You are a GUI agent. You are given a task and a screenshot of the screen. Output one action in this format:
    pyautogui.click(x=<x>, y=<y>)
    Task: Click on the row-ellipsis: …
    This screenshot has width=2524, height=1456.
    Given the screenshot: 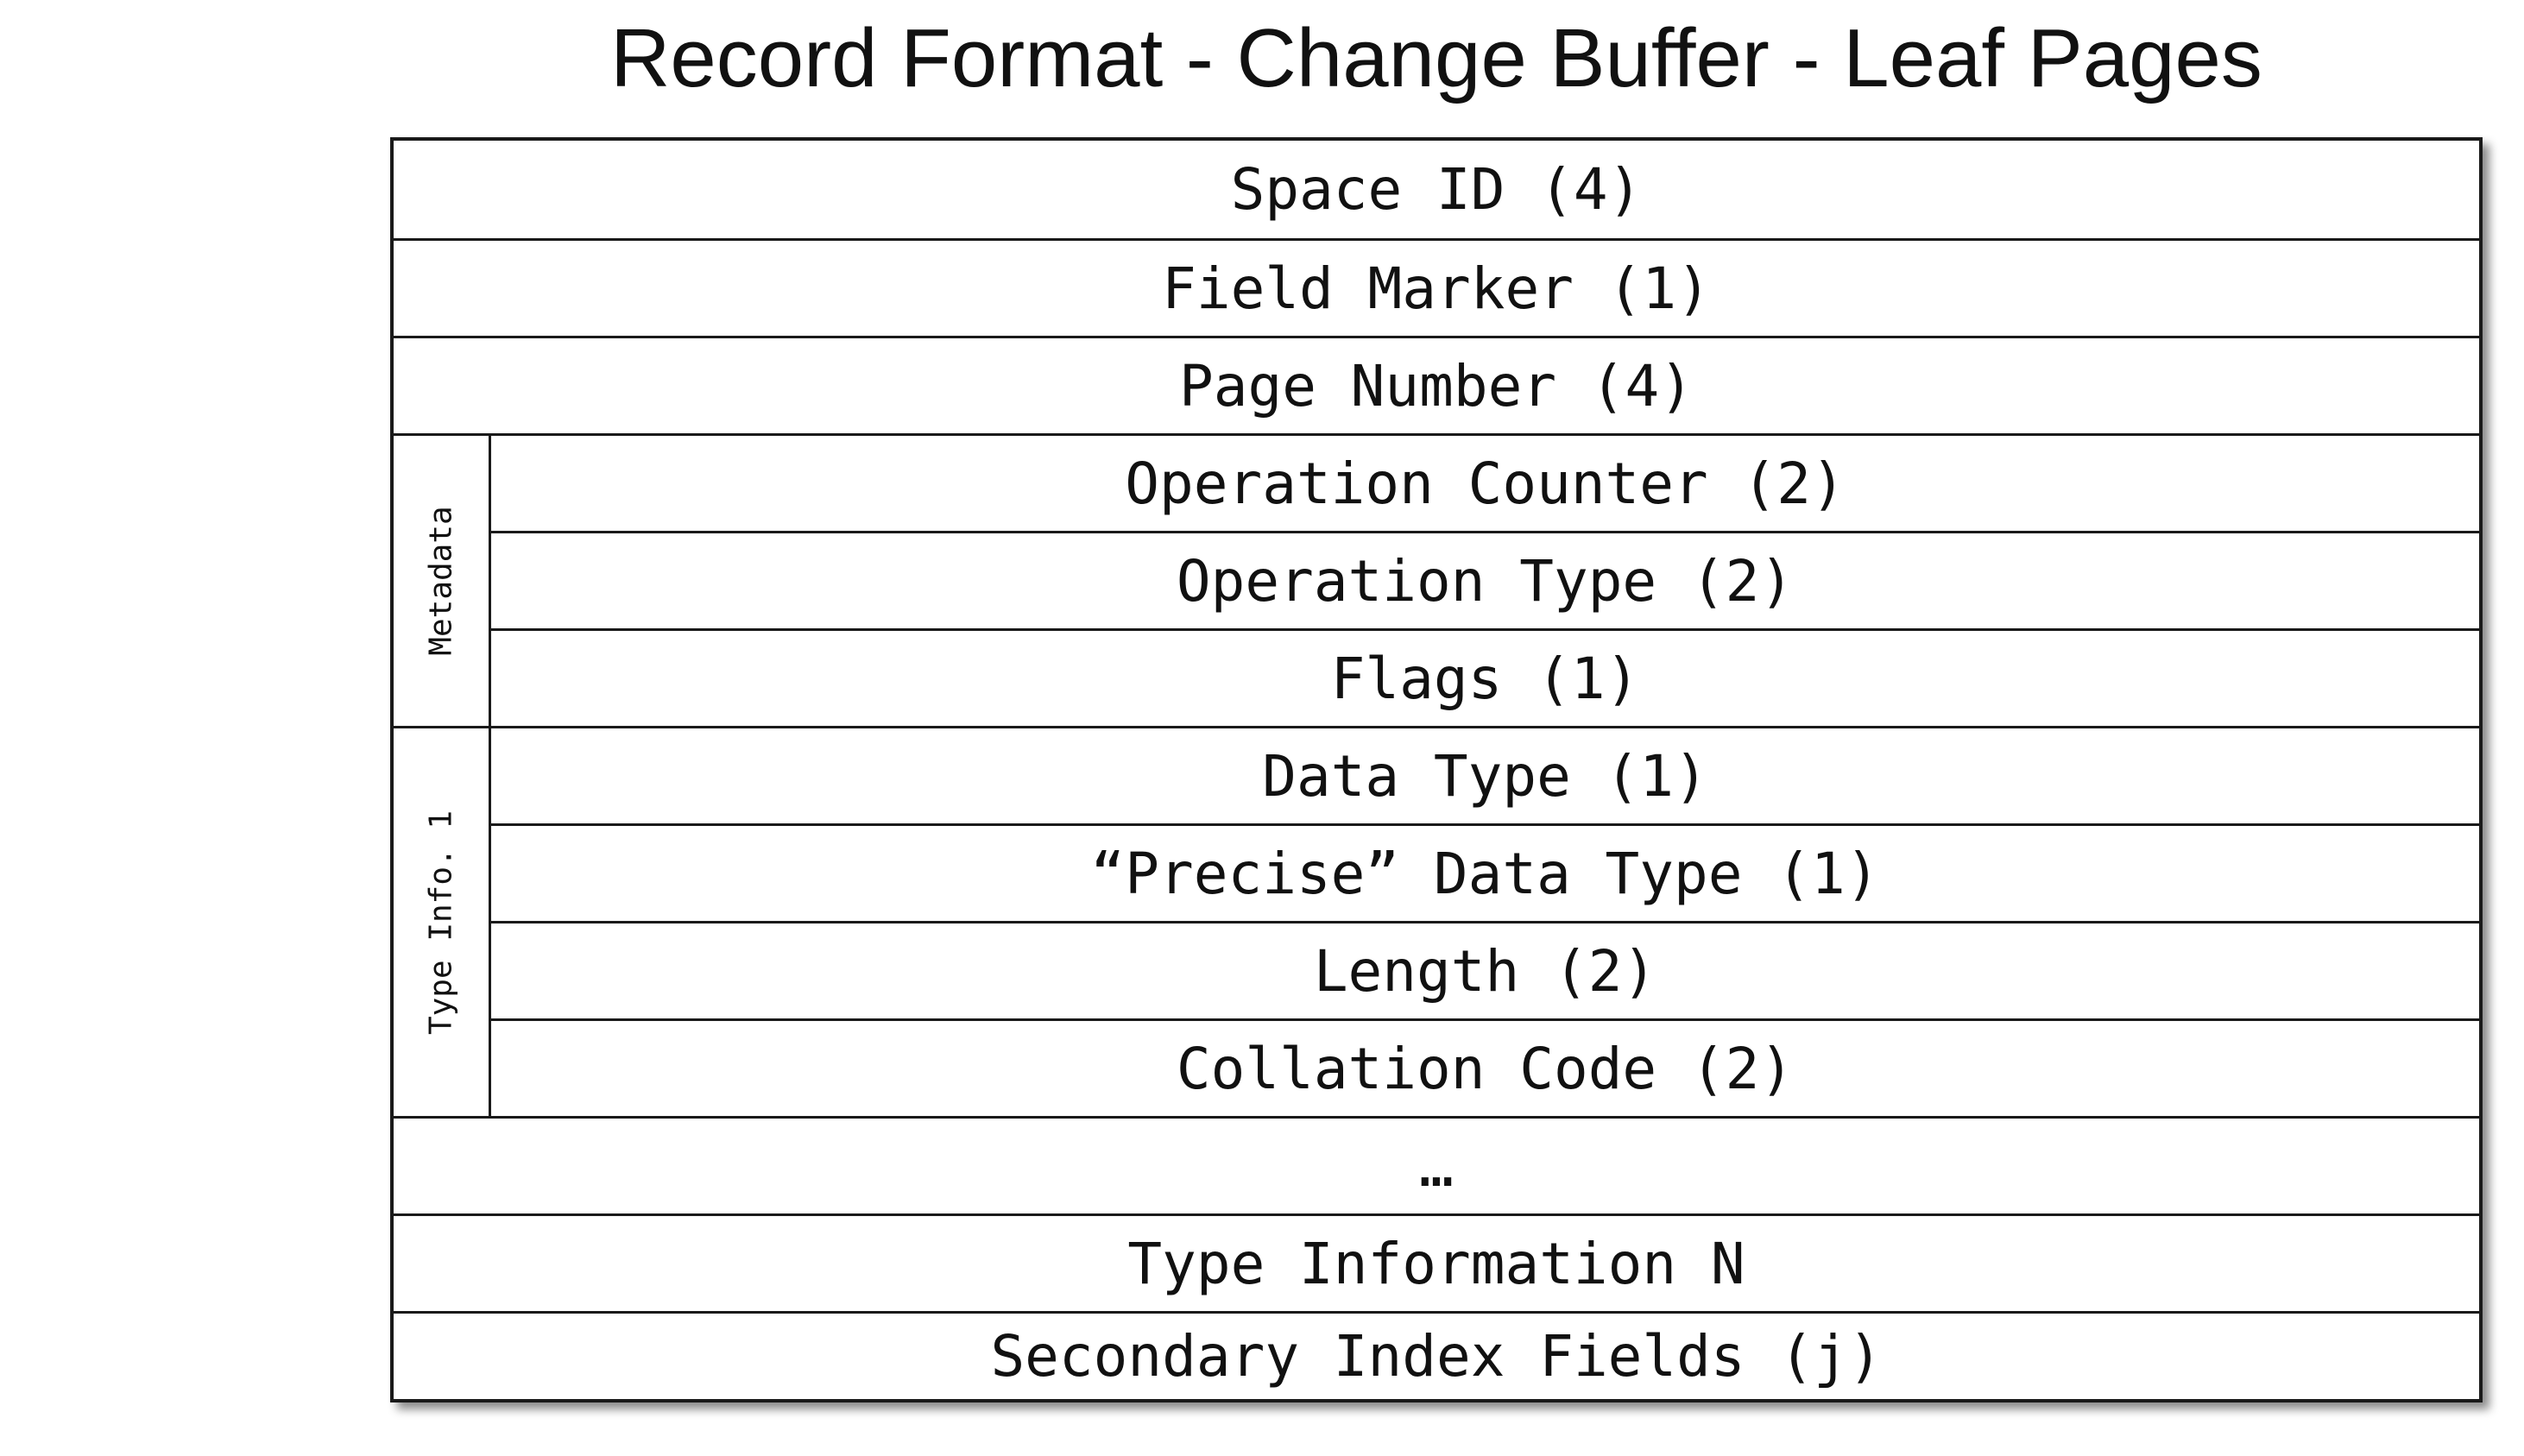 What is the action you would take?
    pyautogui.click(x=1436, y=1165)
    